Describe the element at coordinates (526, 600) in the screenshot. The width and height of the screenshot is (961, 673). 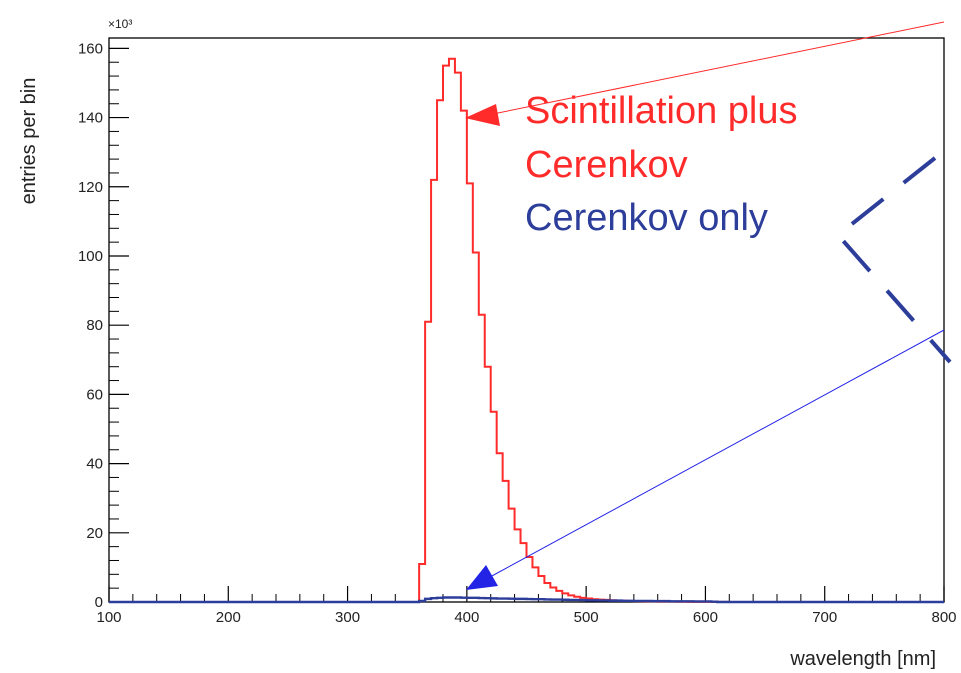
I see `series-cerenkov-only` at that location.